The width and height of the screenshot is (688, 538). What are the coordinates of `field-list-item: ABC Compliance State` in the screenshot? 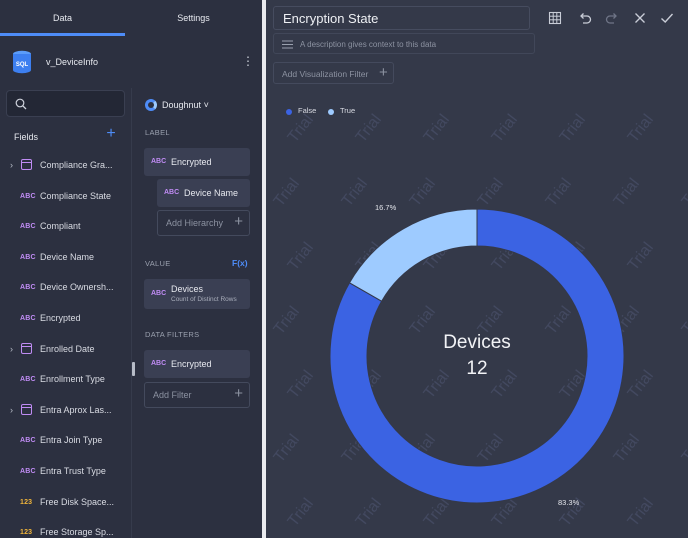 It's located at (65, 197).